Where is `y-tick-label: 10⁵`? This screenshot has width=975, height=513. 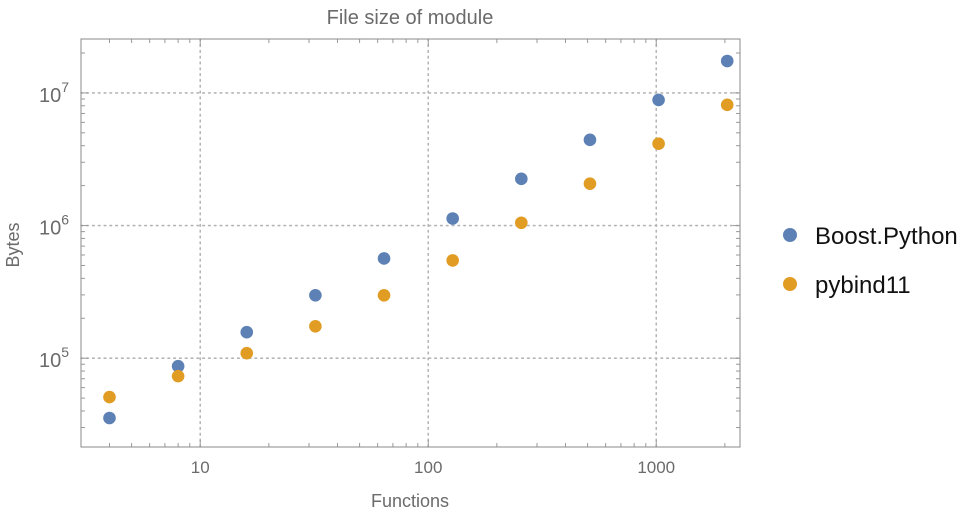
y-tick-label: 10⁵ is located at coordinates (54, 358).